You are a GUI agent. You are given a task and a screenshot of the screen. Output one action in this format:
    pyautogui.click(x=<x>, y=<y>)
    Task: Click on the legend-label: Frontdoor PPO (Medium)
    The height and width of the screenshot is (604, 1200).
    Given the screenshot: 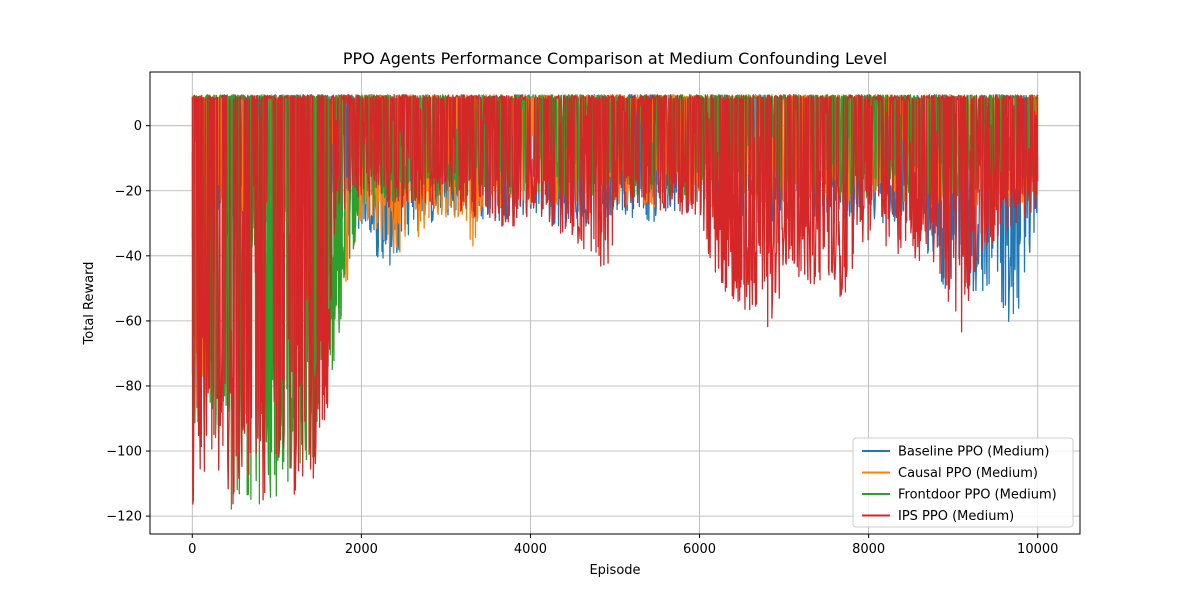 What is the action you would take?
    pyautogui.click(x=977, y=495)
    